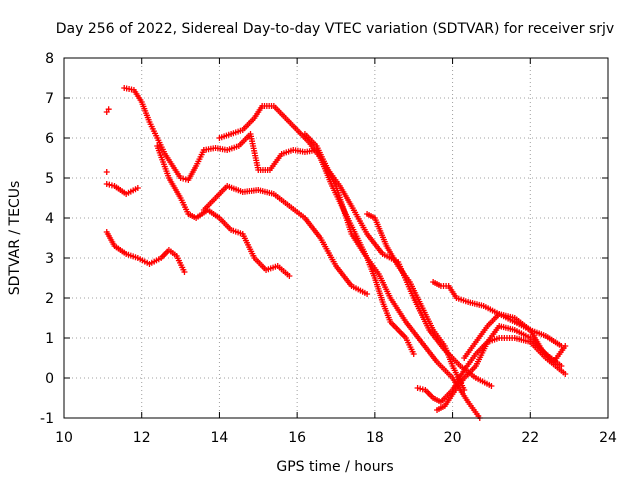 Image resolution: width=640 pixels, height=480 pixels. I want to click on x-tick-label: 16, so click(297, 438).